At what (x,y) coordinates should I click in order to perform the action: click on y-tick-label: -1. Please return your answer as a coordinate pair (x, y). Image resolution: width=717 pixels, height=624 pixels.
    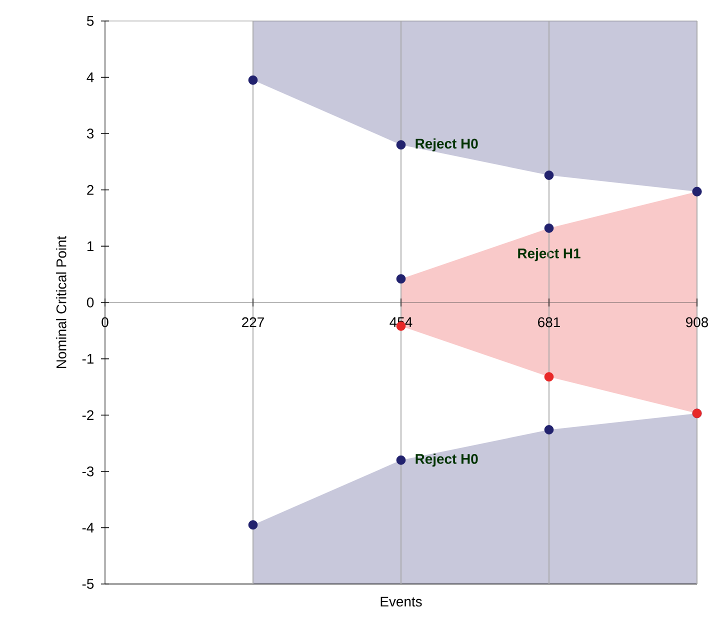
    Looking at the image, I should click on (88, 359).